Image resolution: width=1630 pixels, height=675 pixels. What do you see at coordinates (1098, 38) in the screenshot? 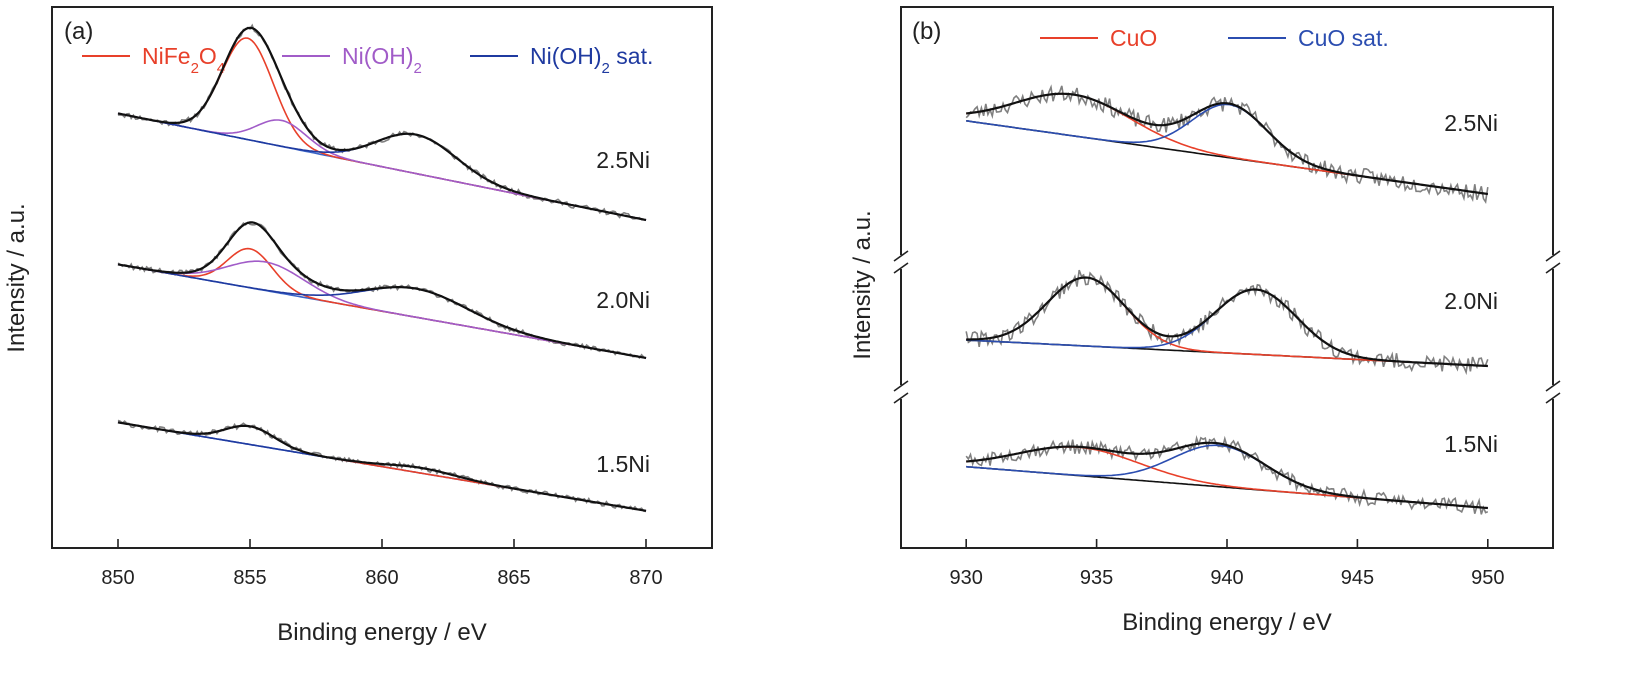
I see `legend-item-cuo: CuO` at bounding box center [1098, 38].